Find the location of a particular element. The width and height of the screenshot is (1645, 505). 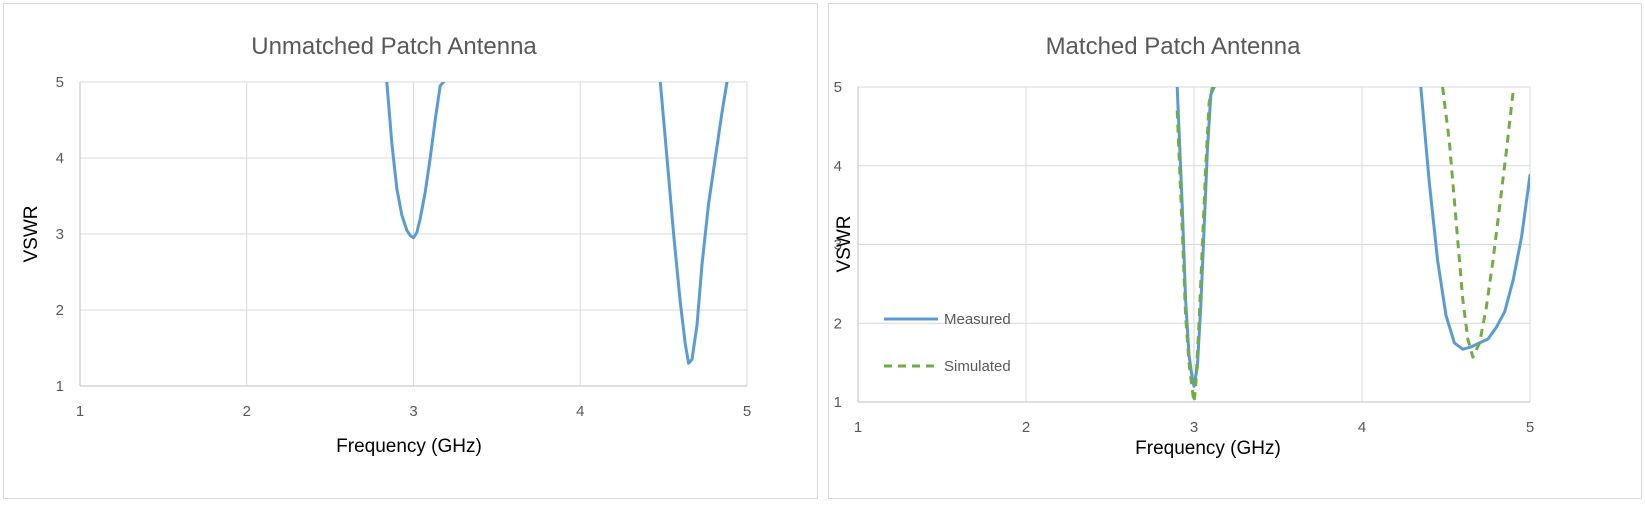

series-line-vswr is located at coordinates (557, 223).